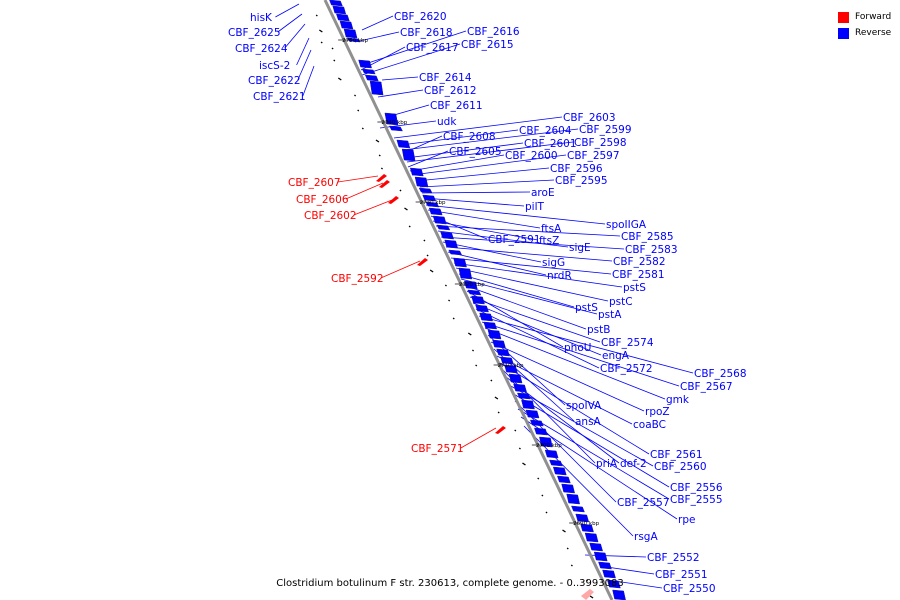 The image size is (900, 600). Describe the element at coordinates (551, 229) in the screenshot. I see `gene-label: ftsA` at that location.